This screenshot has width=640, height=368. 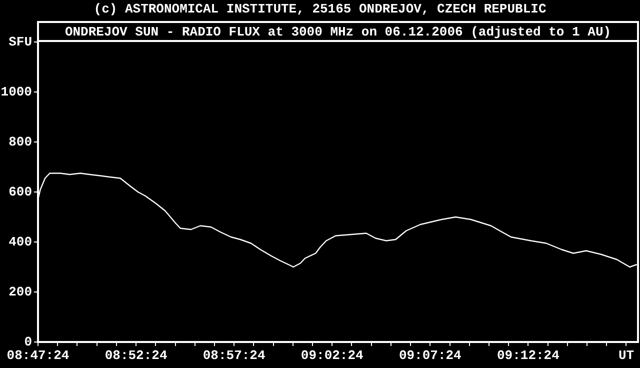 I want to click on x-tick-label: 09:12:24, so click(x=528, y=356).